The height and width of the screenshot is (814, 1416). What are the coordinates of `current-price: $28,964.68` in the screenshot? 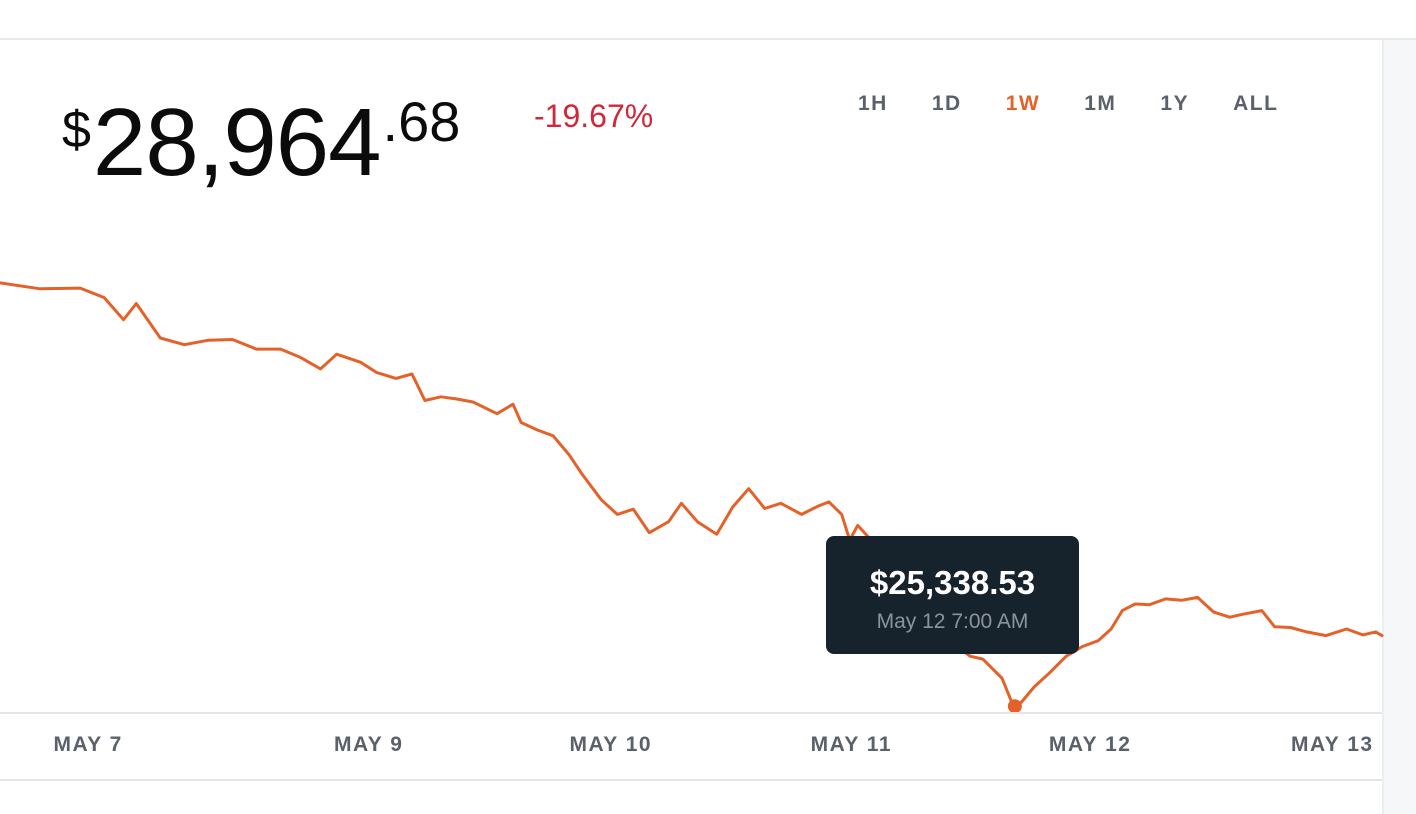 It's located at (261, 143).